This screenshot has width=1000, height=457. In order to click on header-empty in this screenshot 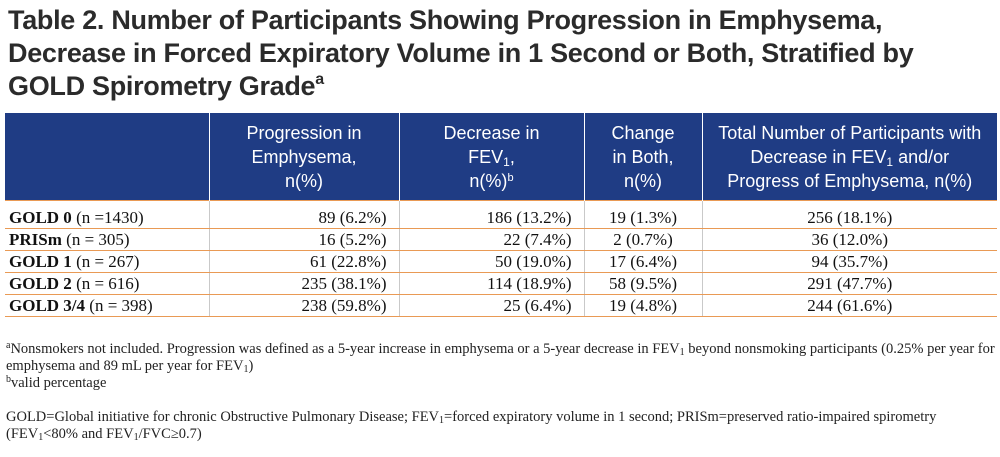, I will do `click(107, 157)`.